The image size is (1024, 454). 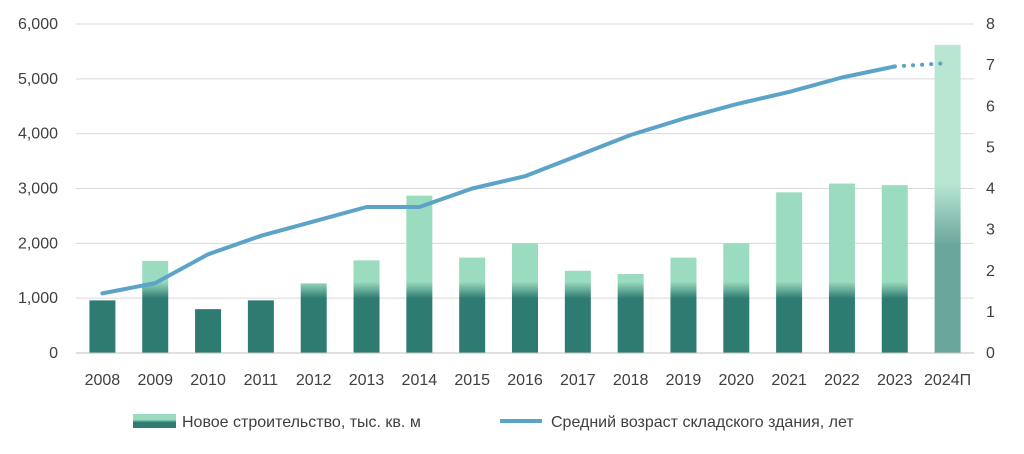 What do you see at coordinates (38, 134) in the screenshot?
I see `left-tick-label: 4,000` at bounding box center [38, 134].